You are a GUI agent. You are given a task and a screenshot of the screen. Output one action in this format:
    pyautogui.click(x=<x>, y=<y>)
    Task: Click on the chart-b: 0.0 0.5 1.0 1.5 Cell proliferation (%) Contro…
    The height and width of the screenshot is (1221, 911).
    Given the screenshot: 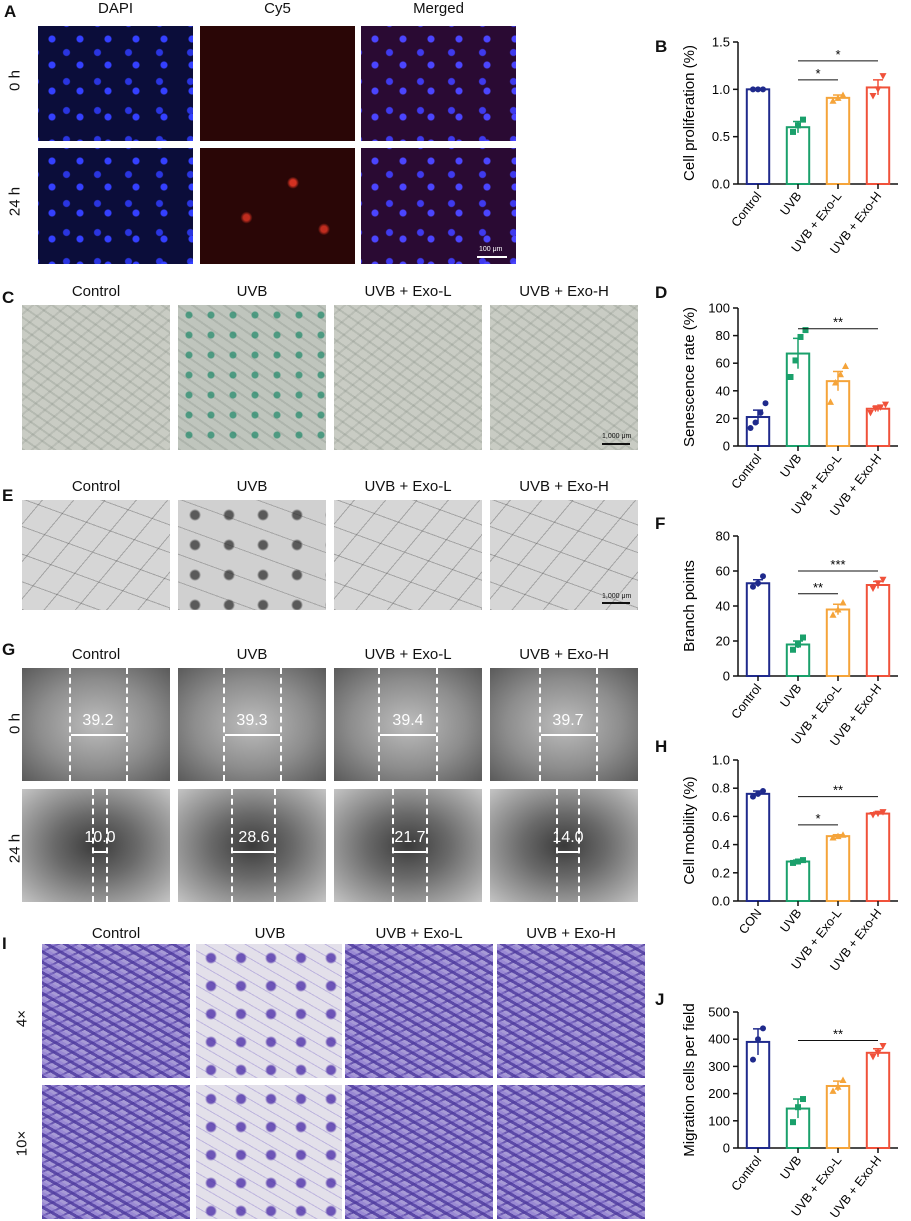 What is the action you would take?
    pyautogui.click(x=789, y=146)
    